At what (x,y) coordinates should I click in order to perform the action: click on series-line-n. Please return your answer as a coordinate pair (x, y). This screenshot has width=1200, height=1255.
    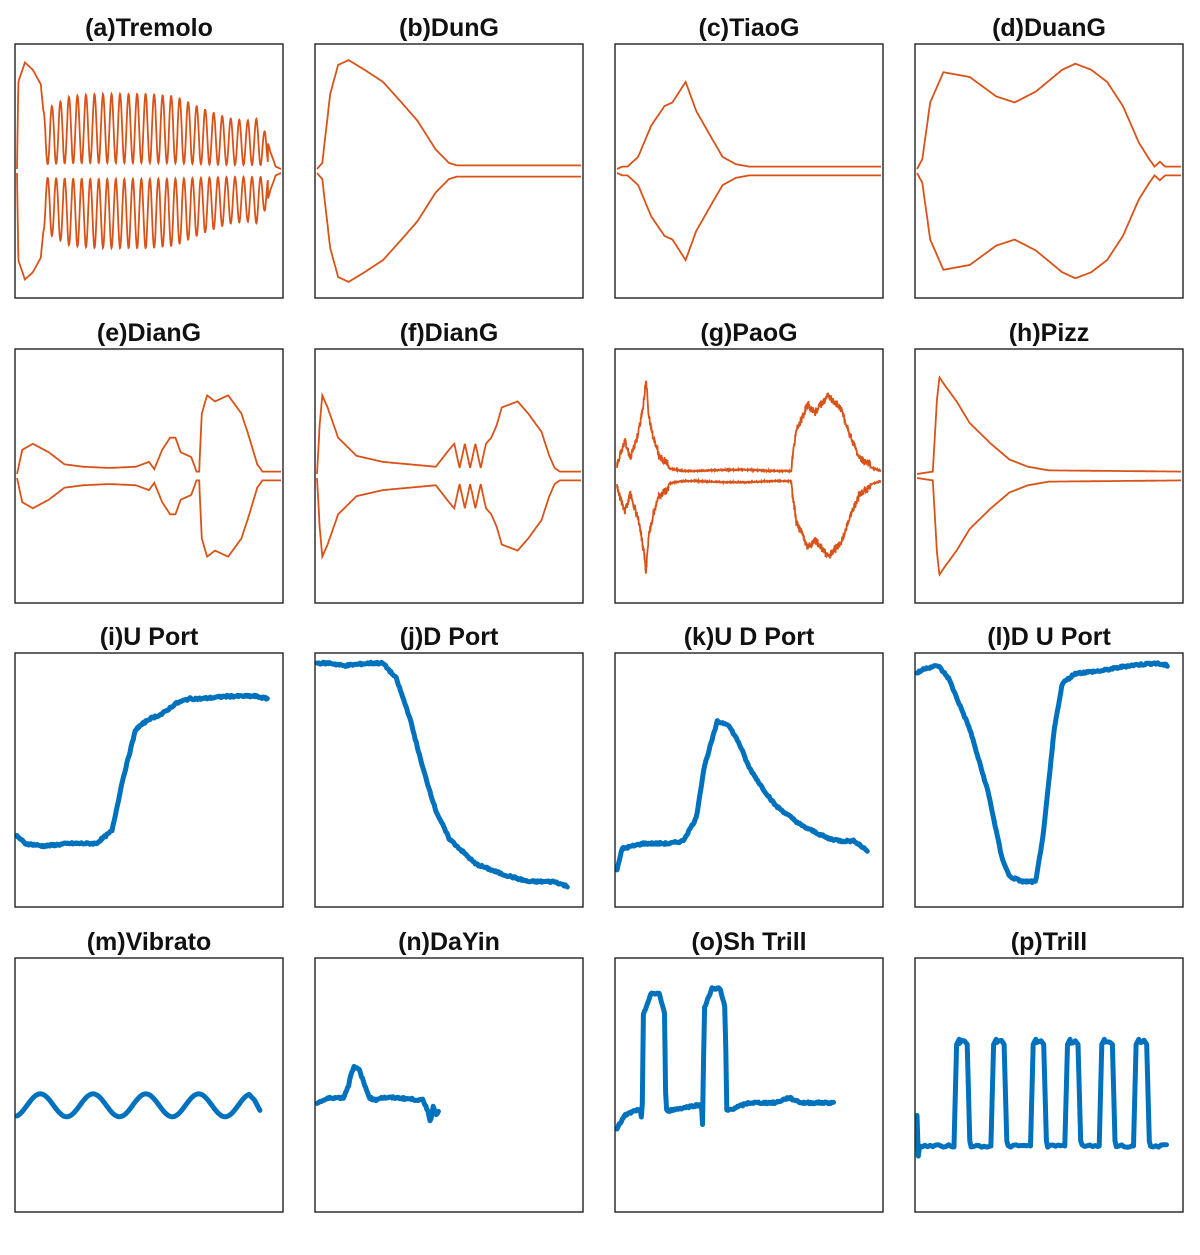
    Looking at the image, I should click on (377, 1093).